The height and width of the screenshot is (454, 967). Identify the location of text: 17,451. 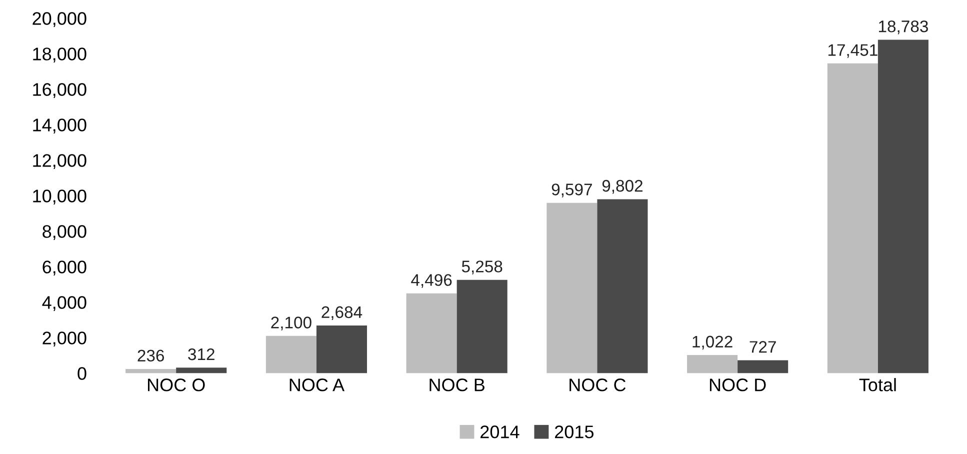
(853, 51).